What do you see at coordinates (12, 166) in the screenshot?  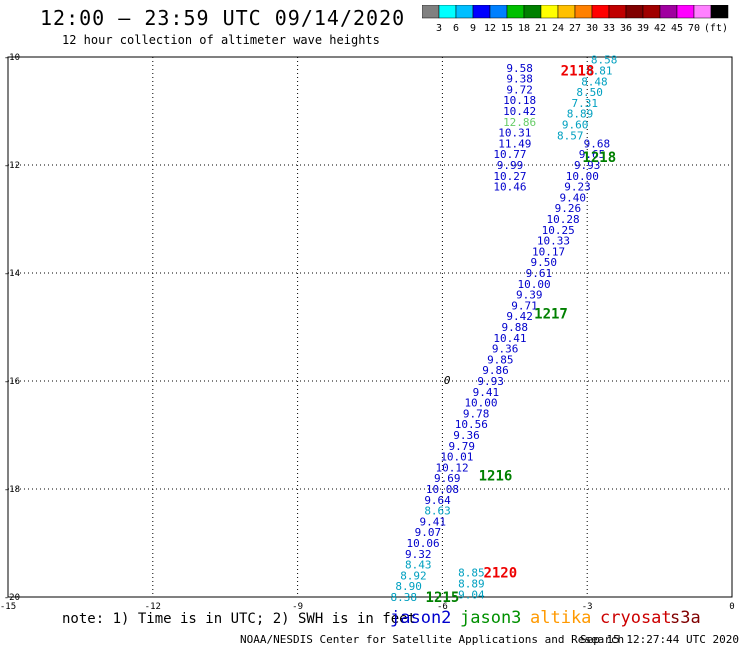 I see `y-tick-label: -12` at bounding box center [12, 166].